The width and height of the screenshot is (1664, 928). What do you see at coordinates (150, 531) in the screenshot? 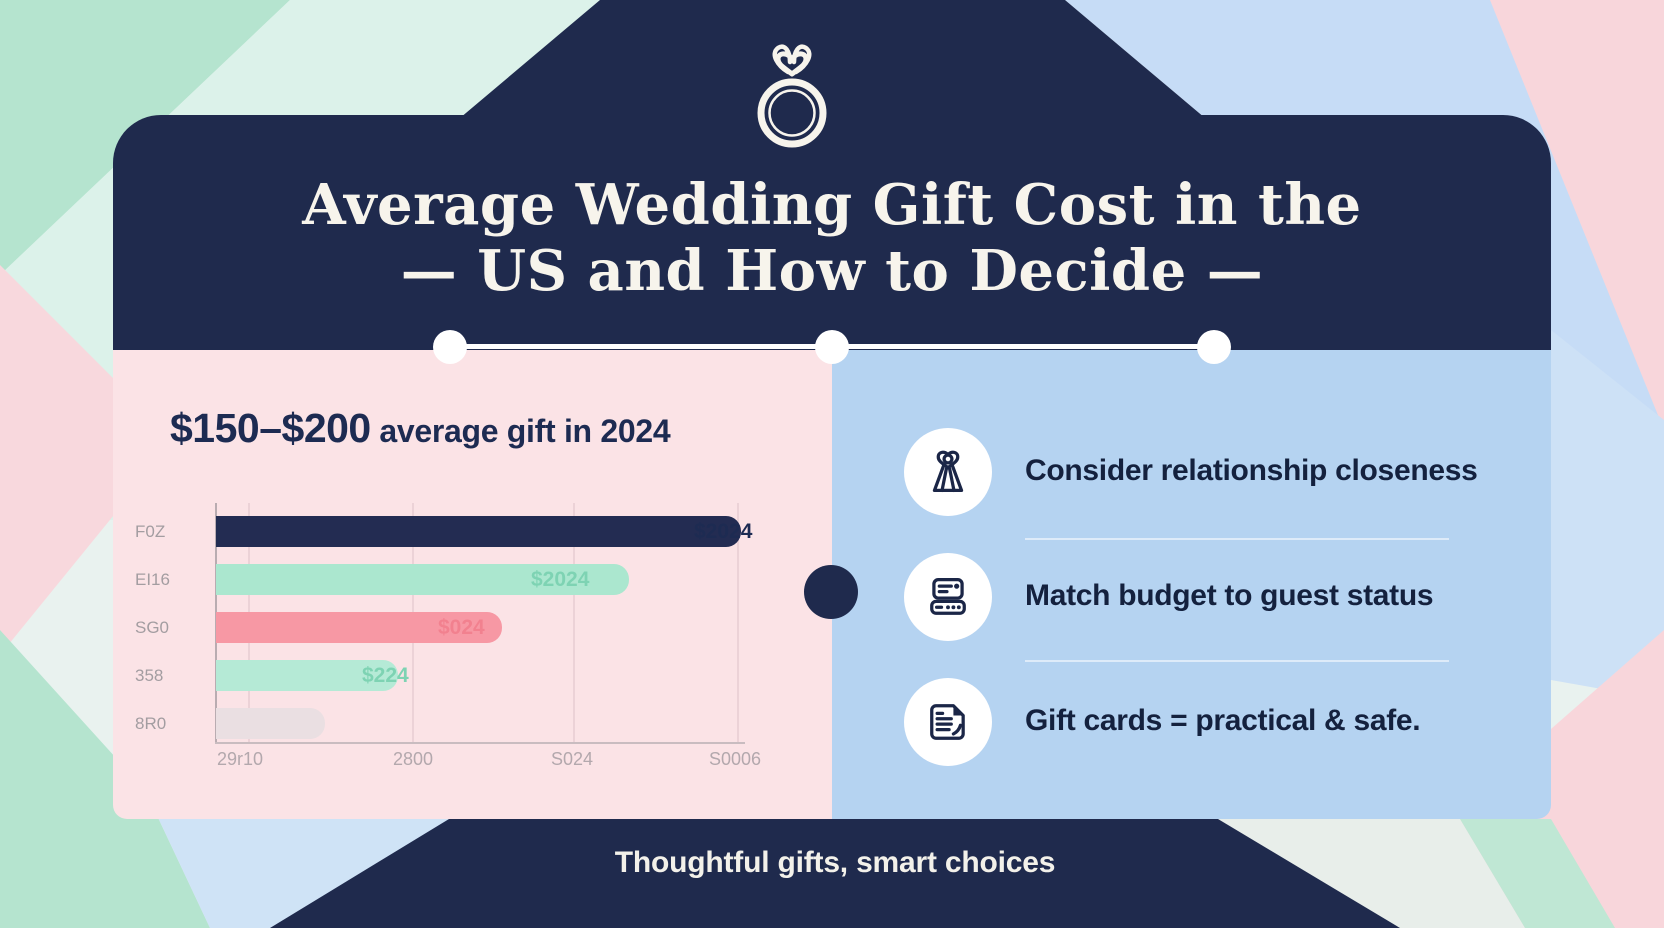
I see `y-tick-label: F0Z` at bounding box center [150, 531].